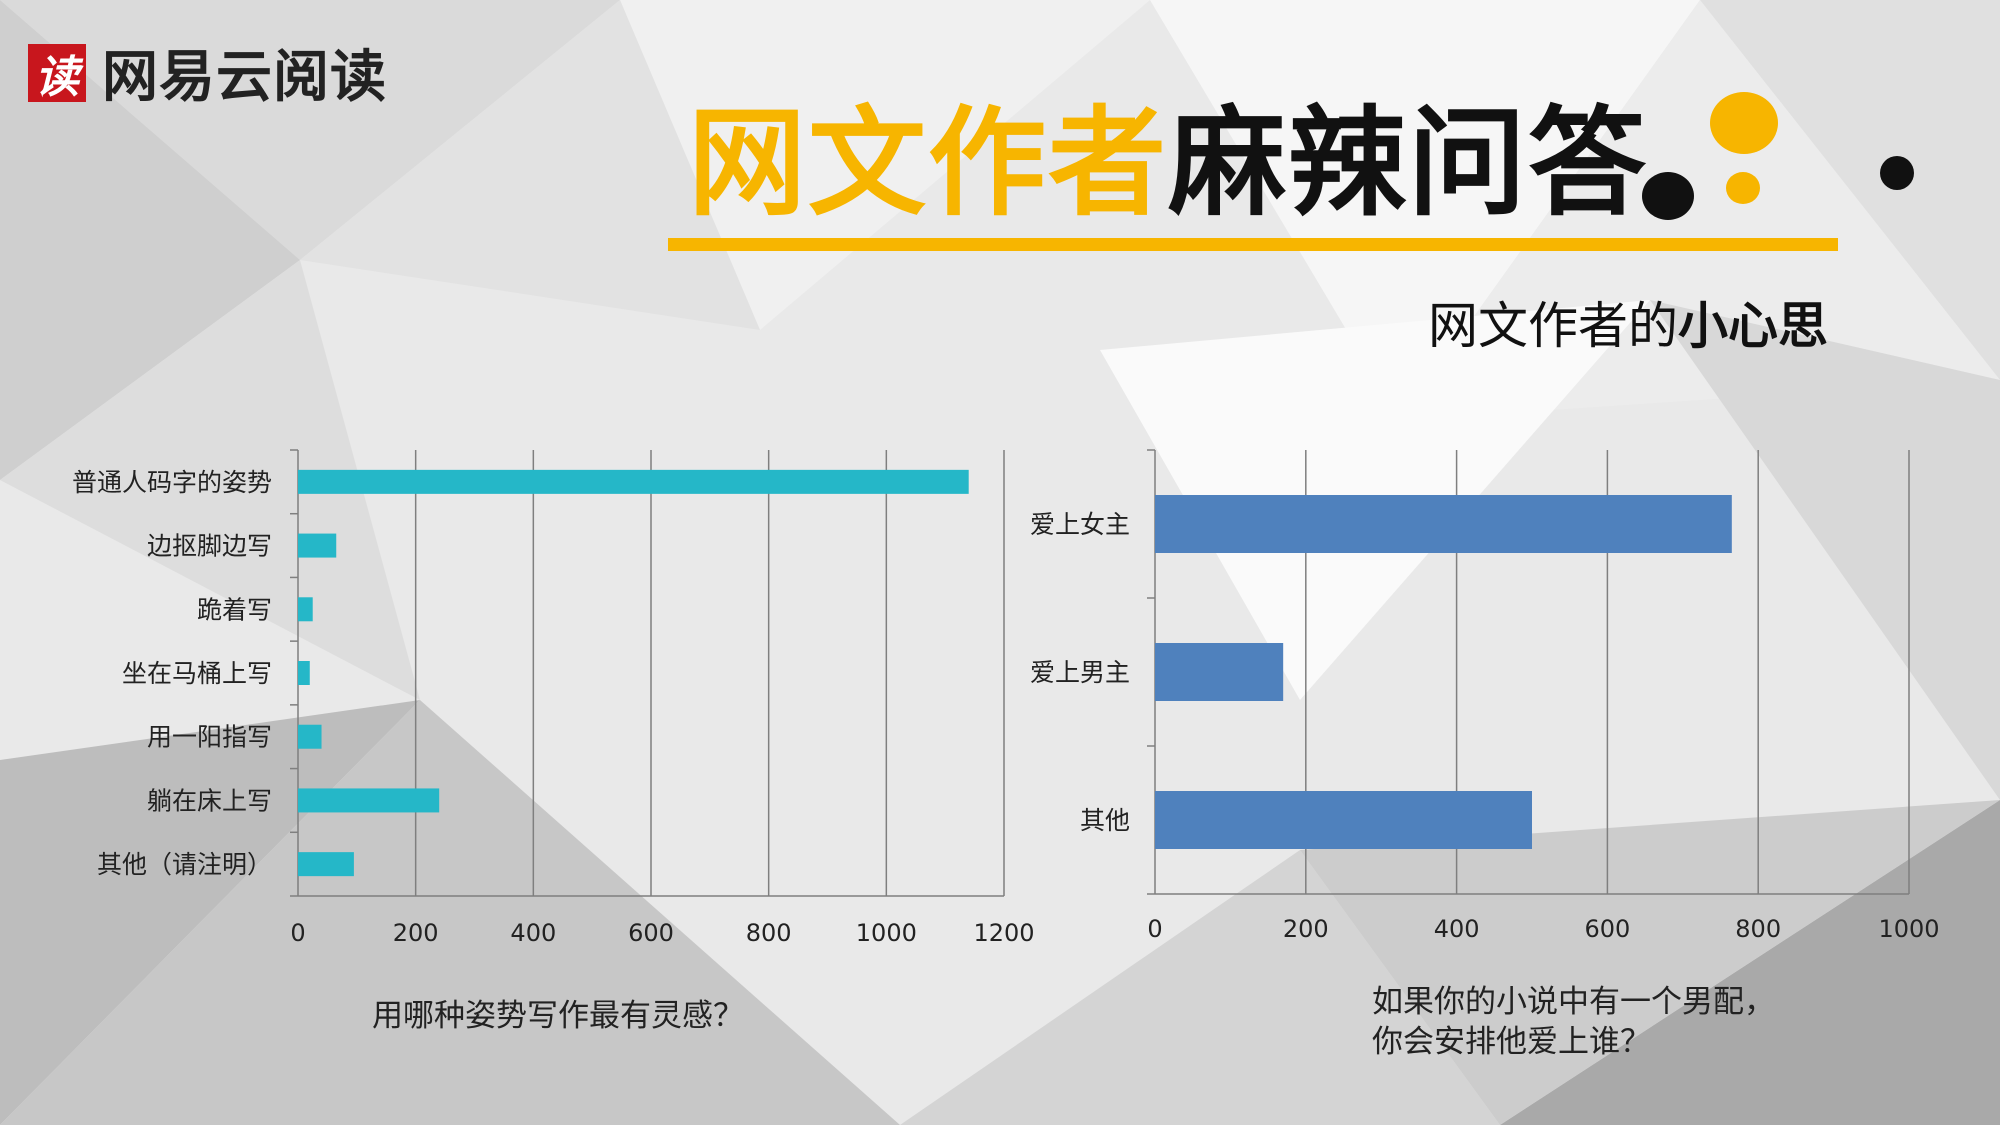  What do you see at coordinates (1457, 929) in the screenshot?
I see `right-tick-label: 400` at bounding box center [1457, 929].